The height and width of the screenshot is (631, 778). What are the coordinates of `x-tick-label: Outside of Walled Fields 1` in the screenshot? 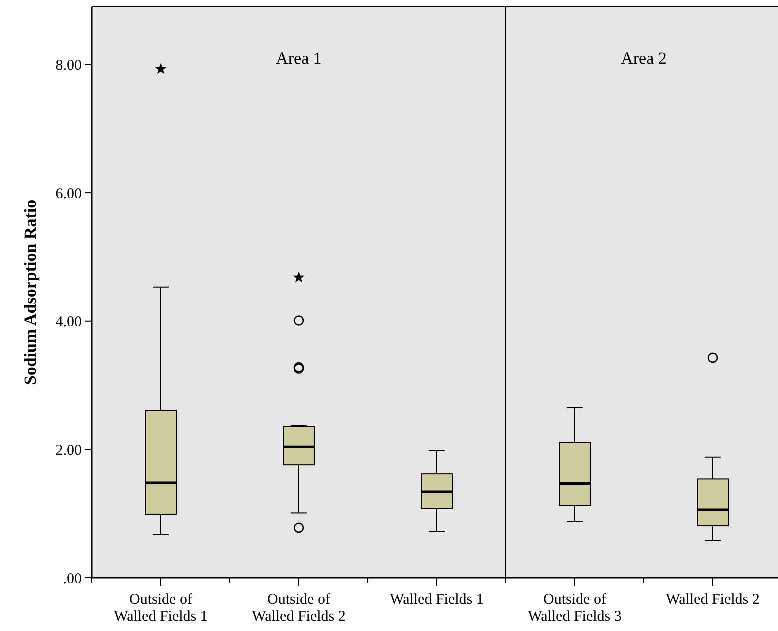 It's located at (161, 608).